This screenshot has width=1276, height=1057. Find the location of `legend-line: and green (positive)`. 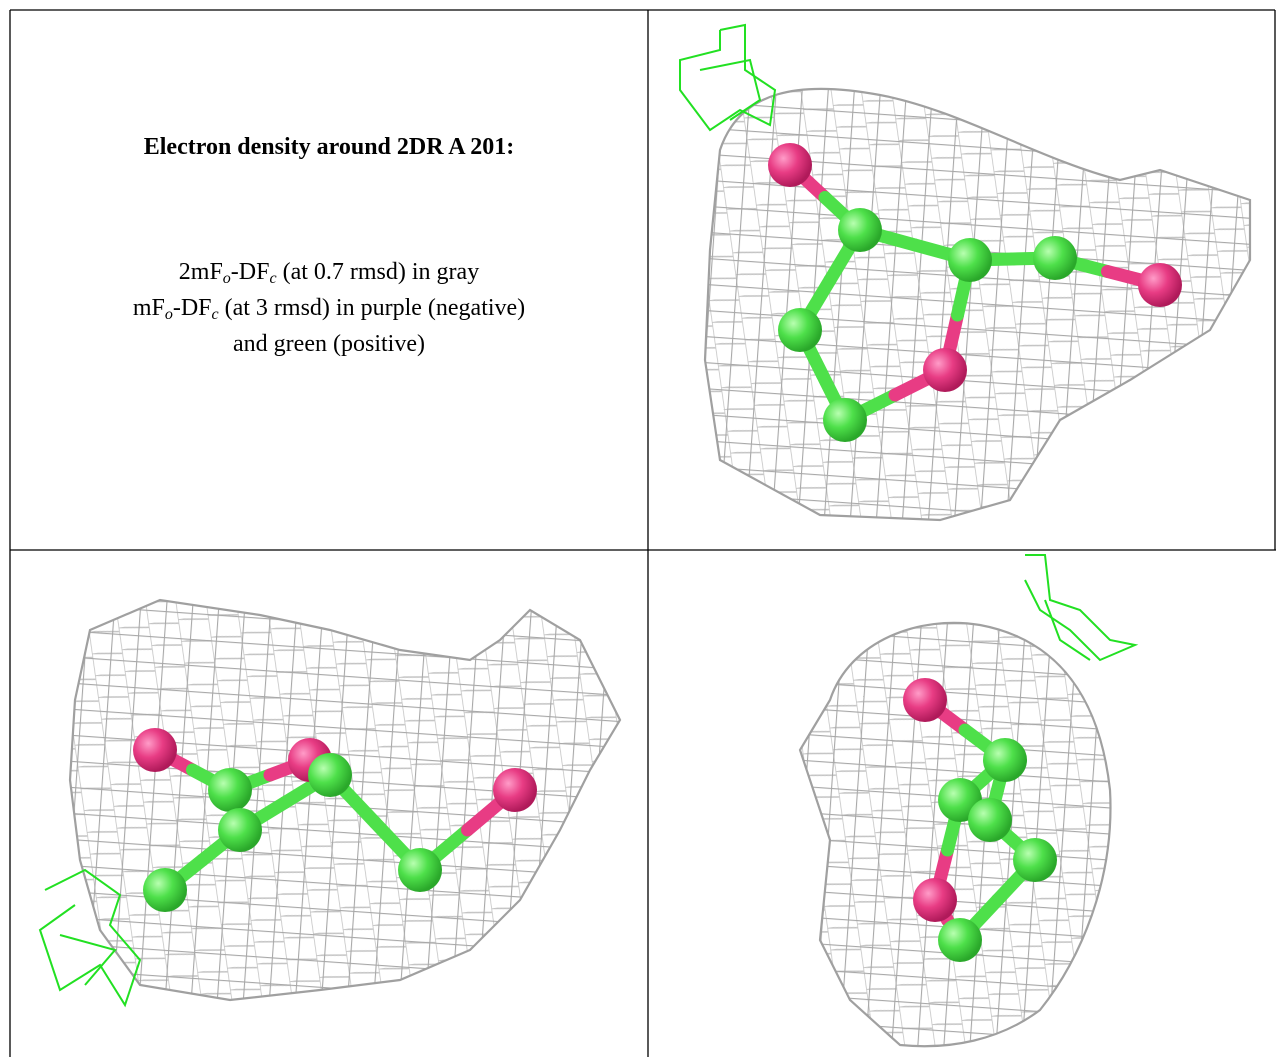

legend-line: and green (positive) is located at coordinates (329, 344).